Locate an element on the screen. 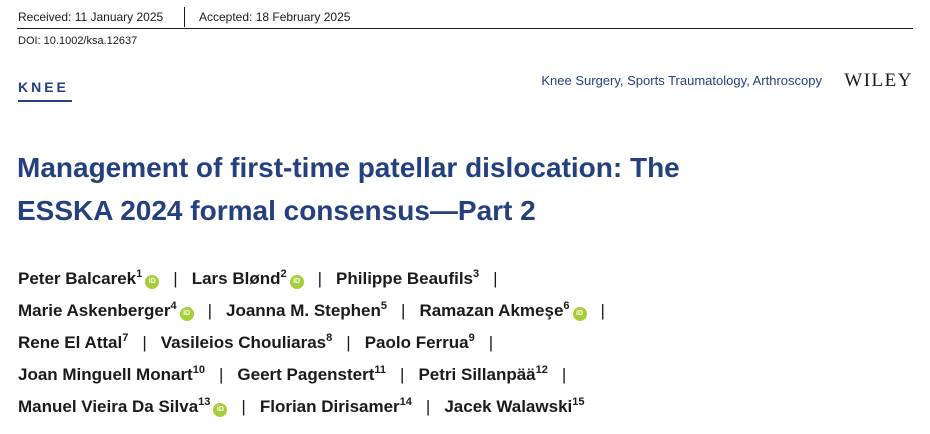 The width and height of the screenshot is (930, 434). author: Vasileios Chouliaras8 is located at coordinates (246, 342).